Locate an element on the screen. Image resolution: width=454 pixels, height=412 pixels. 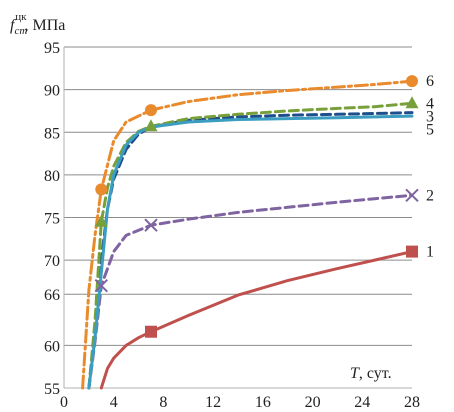
y-tick-label: 75 is located at coordinates (52, 219).